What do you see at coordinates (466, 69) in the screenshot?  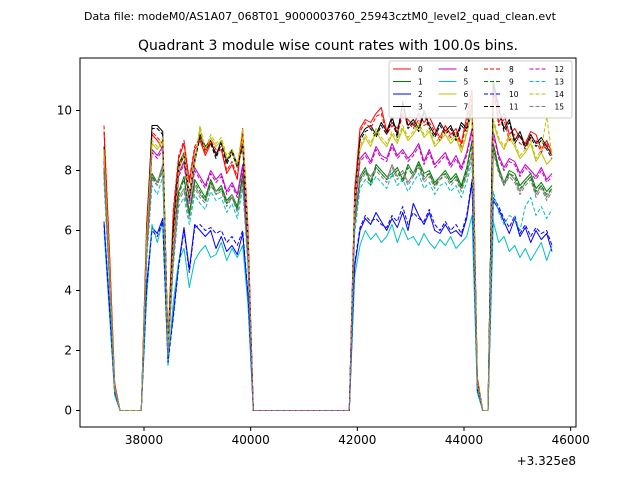 I see `legend-label-4: 4` at bounding box center [466, 69].